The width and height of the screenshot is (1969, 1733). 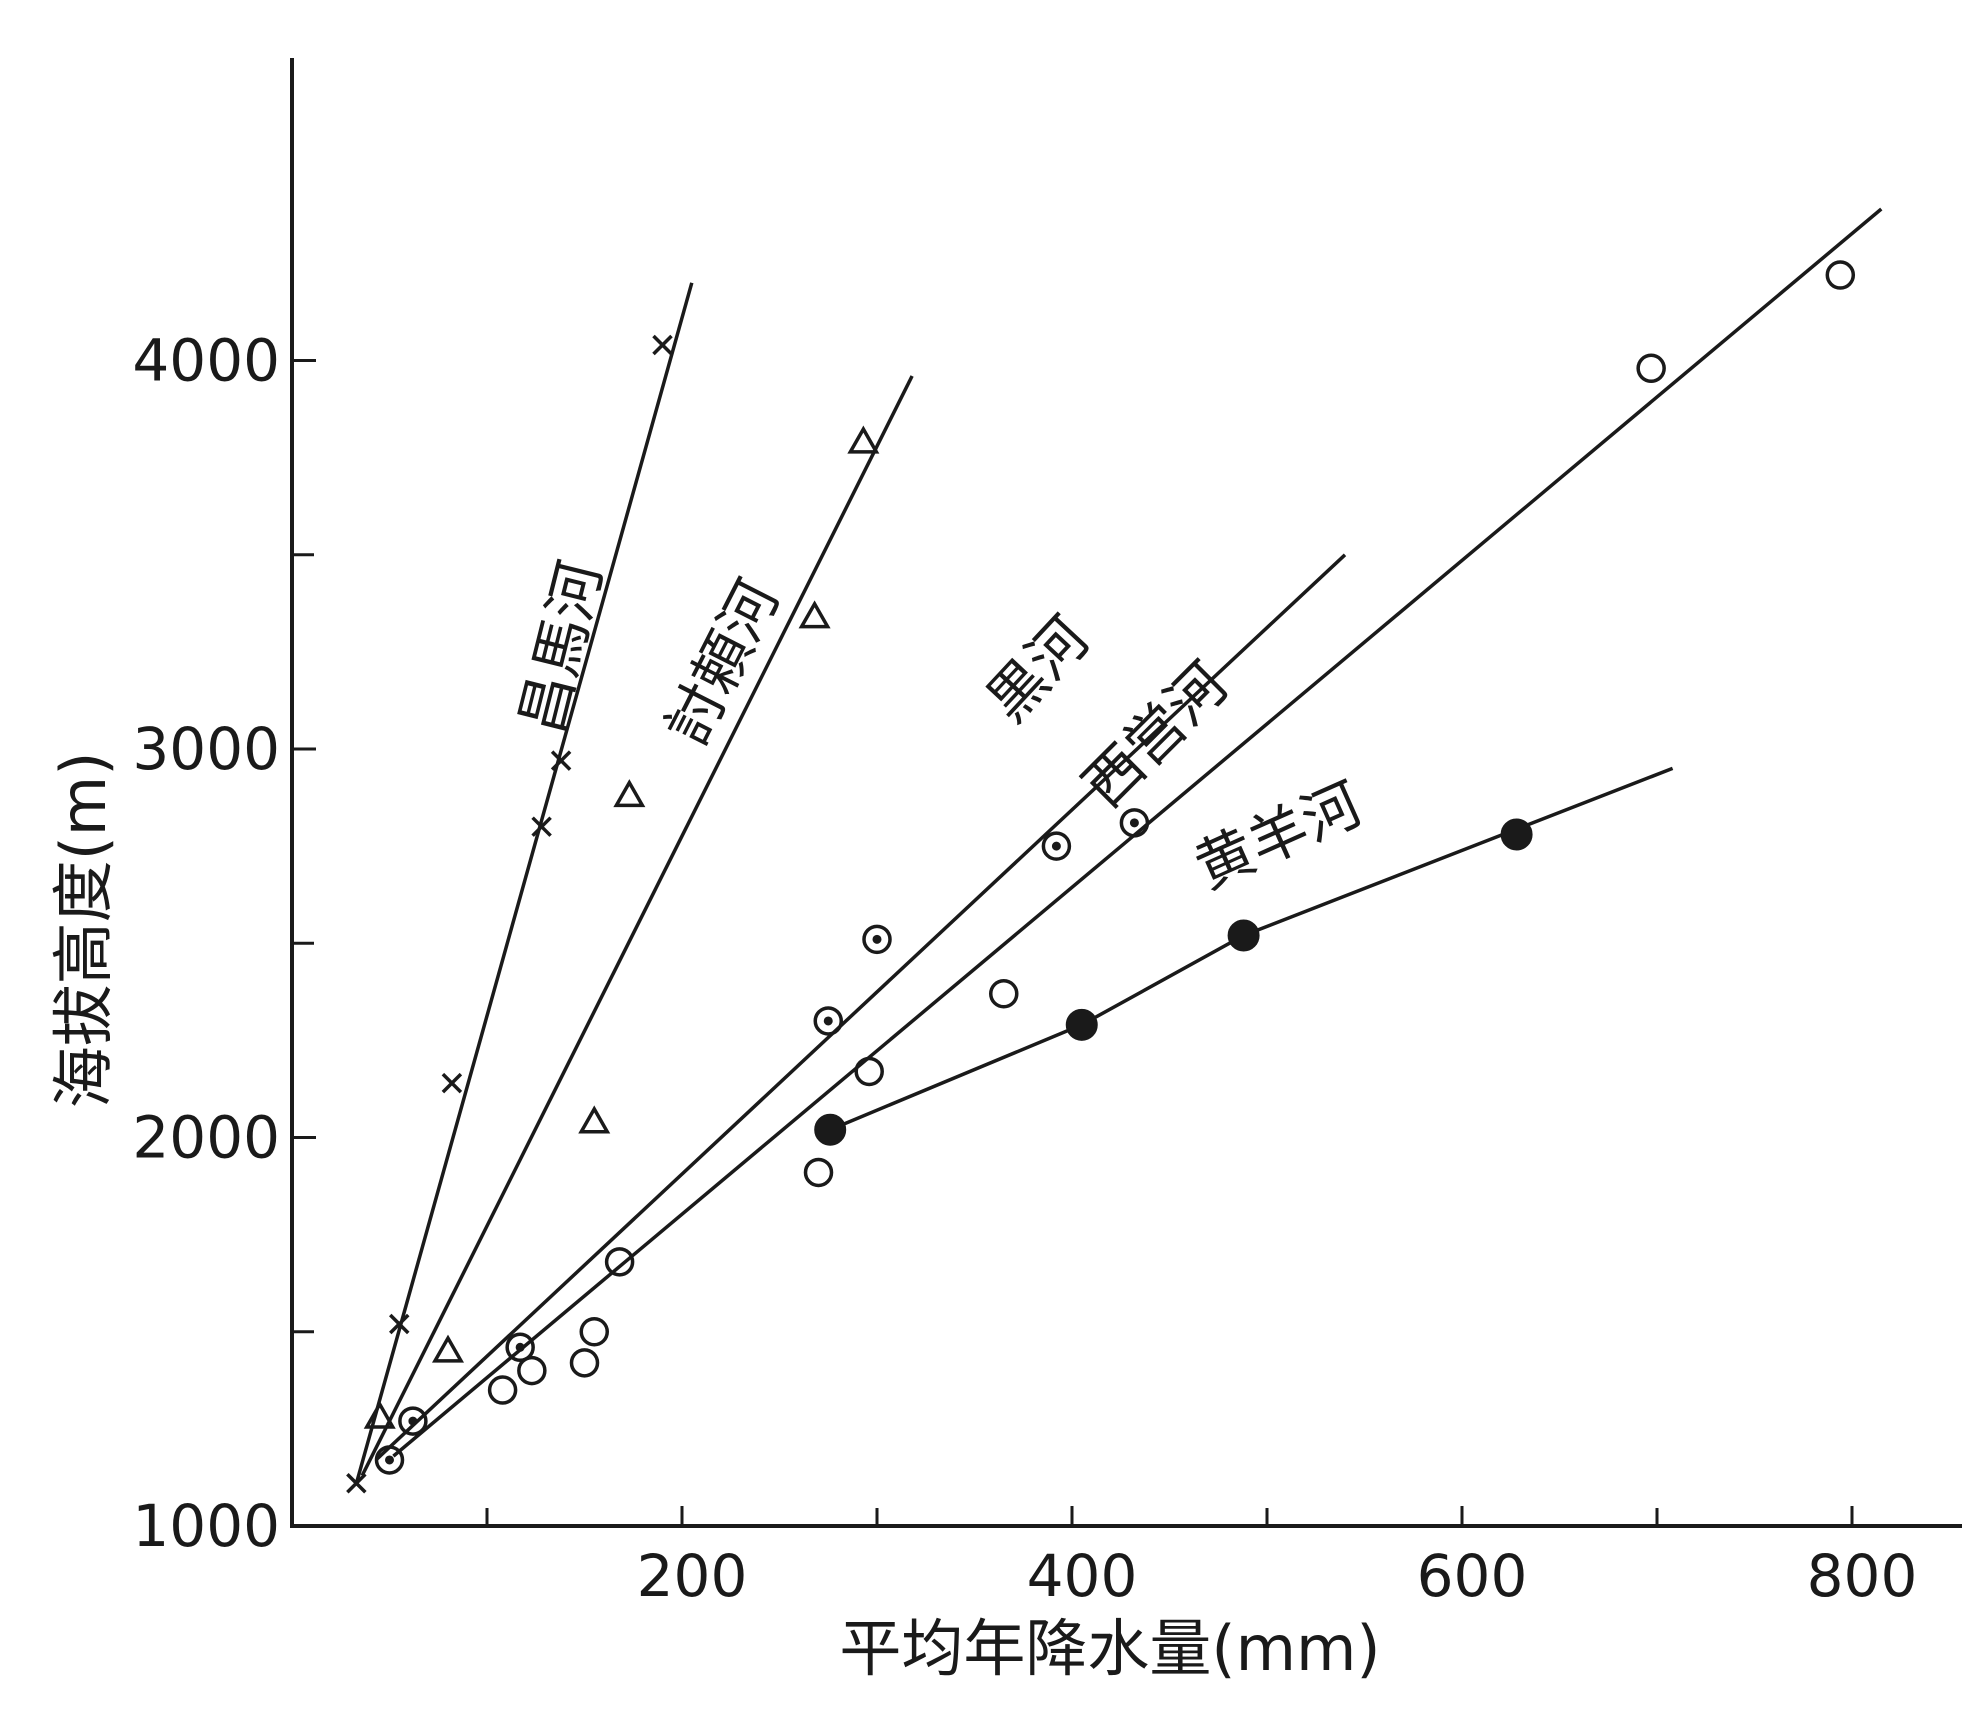 I want to click on x-tick-label: 800, so click(x=1862, y=1576).